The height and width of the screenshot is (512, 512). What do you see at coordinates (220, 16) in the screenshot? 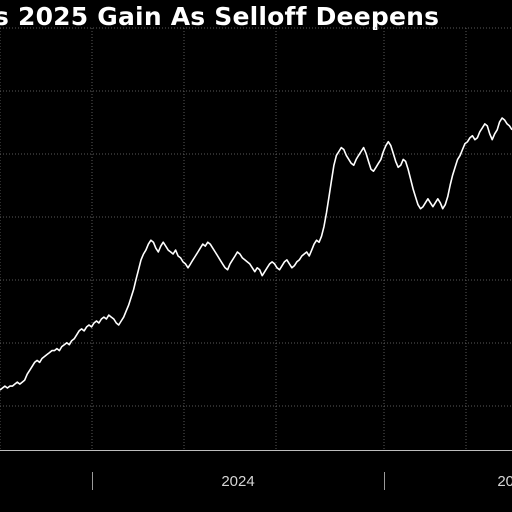
I see `chart-title: s 2025 Gain As Selloff Deepens` at bounding box center [220, 16].